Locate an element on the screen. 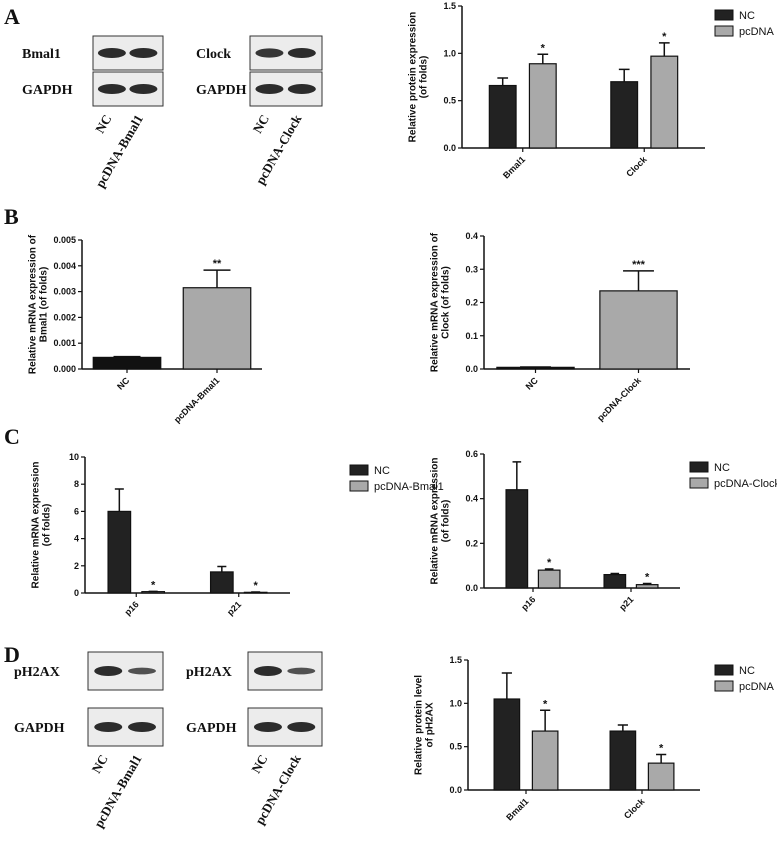 This screenshot has height=845, width=777. x-tick-label: pcDNA-Clock is located at coordinates (619, 399).